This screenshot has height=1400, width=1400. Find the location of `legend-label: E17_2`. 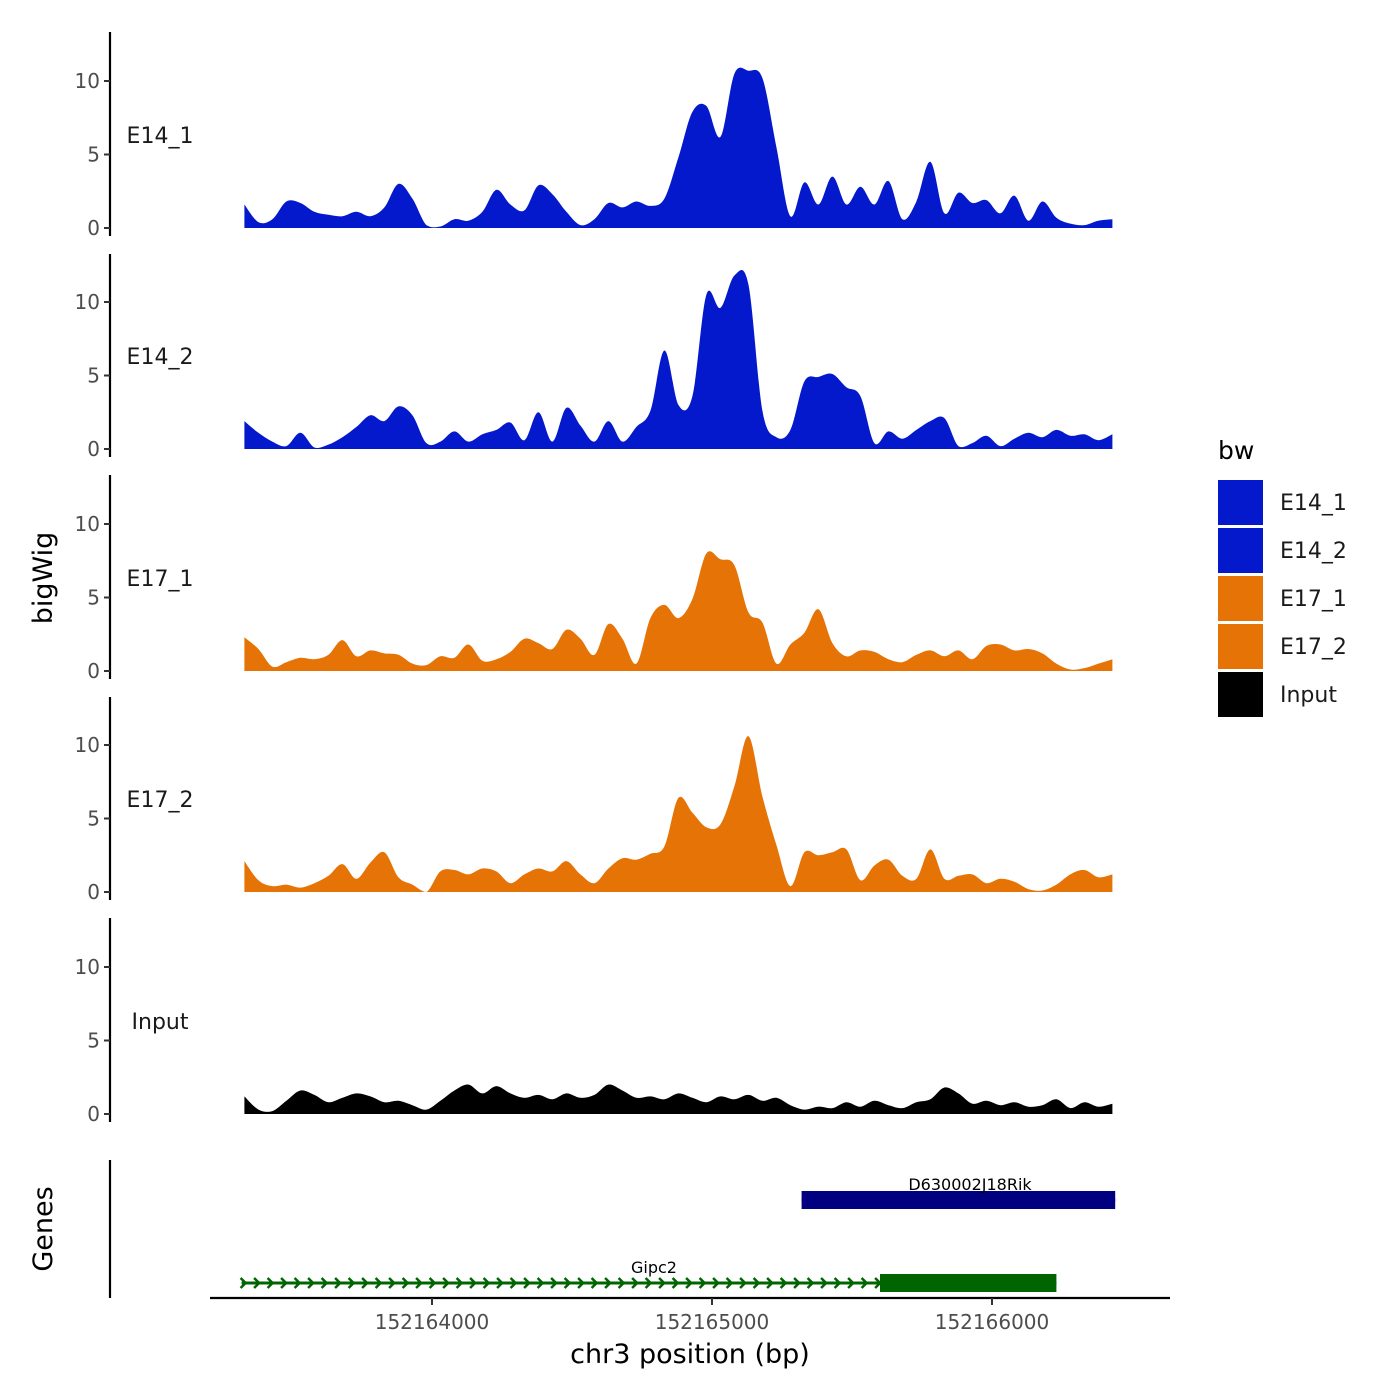

legend-label: E17_2 is located at coordinates (1313, 647).